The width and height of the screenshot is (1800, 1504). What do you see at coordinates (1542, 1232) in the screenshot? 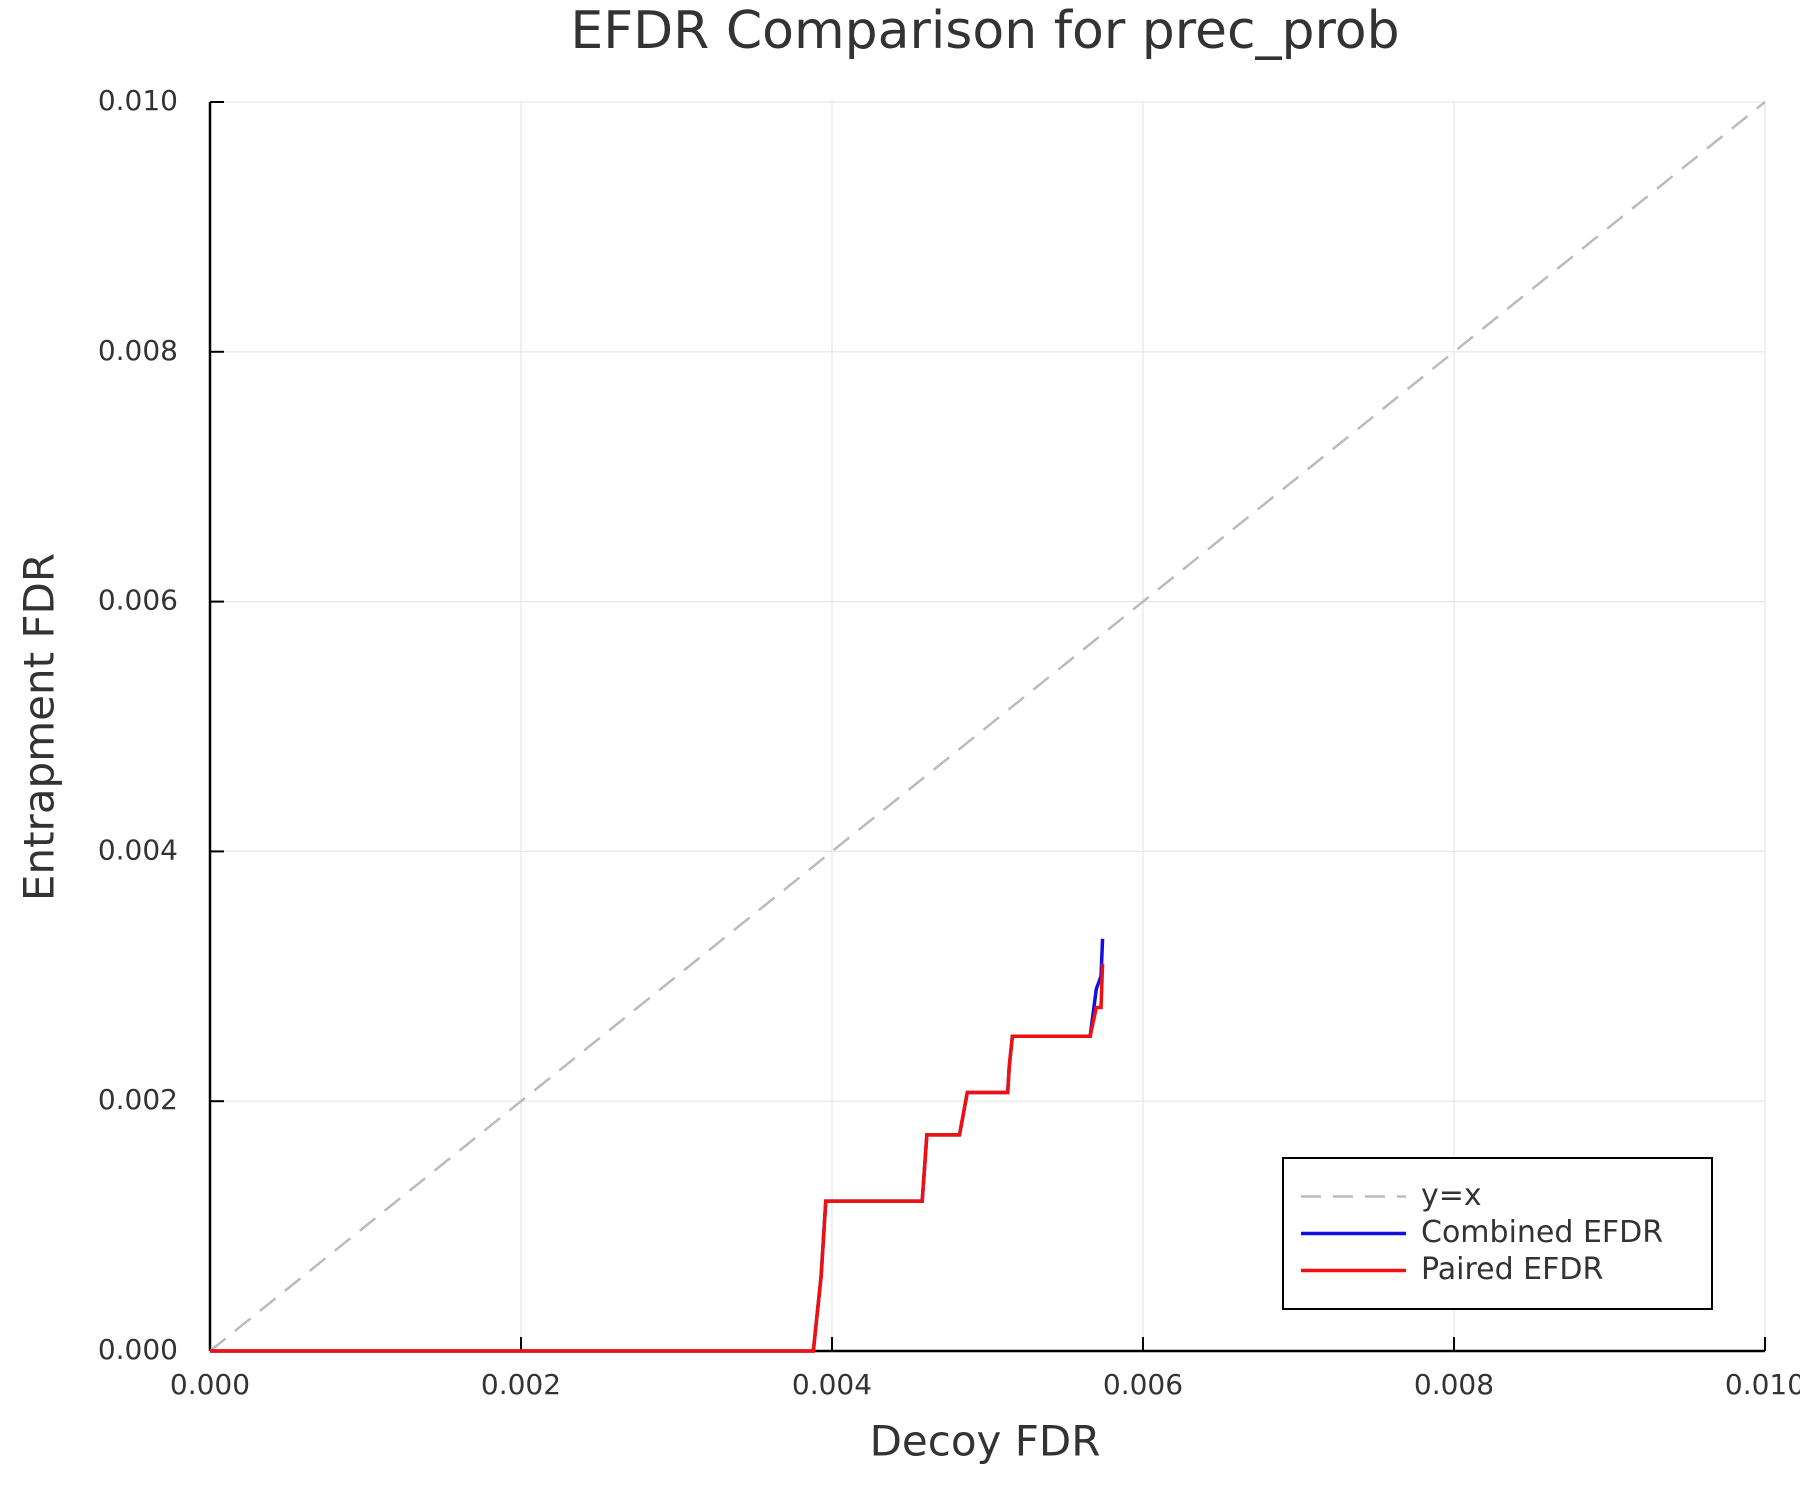
I see `legend-label: Combined EFDR` at bounding box center [1542, 1232].